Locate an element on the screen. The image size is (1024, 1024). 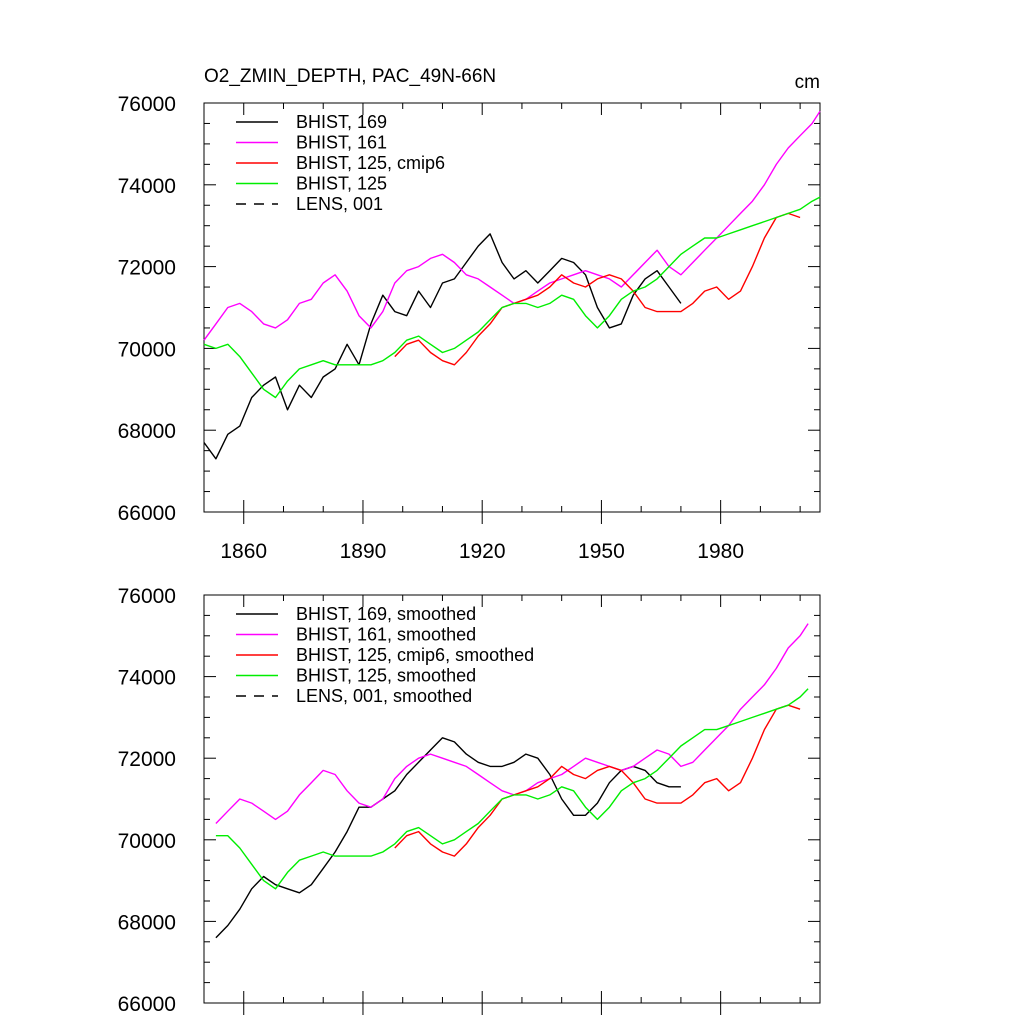
legend-label: BHIST, 125, cmip6, smoothed is located at coordinates (415, 655).